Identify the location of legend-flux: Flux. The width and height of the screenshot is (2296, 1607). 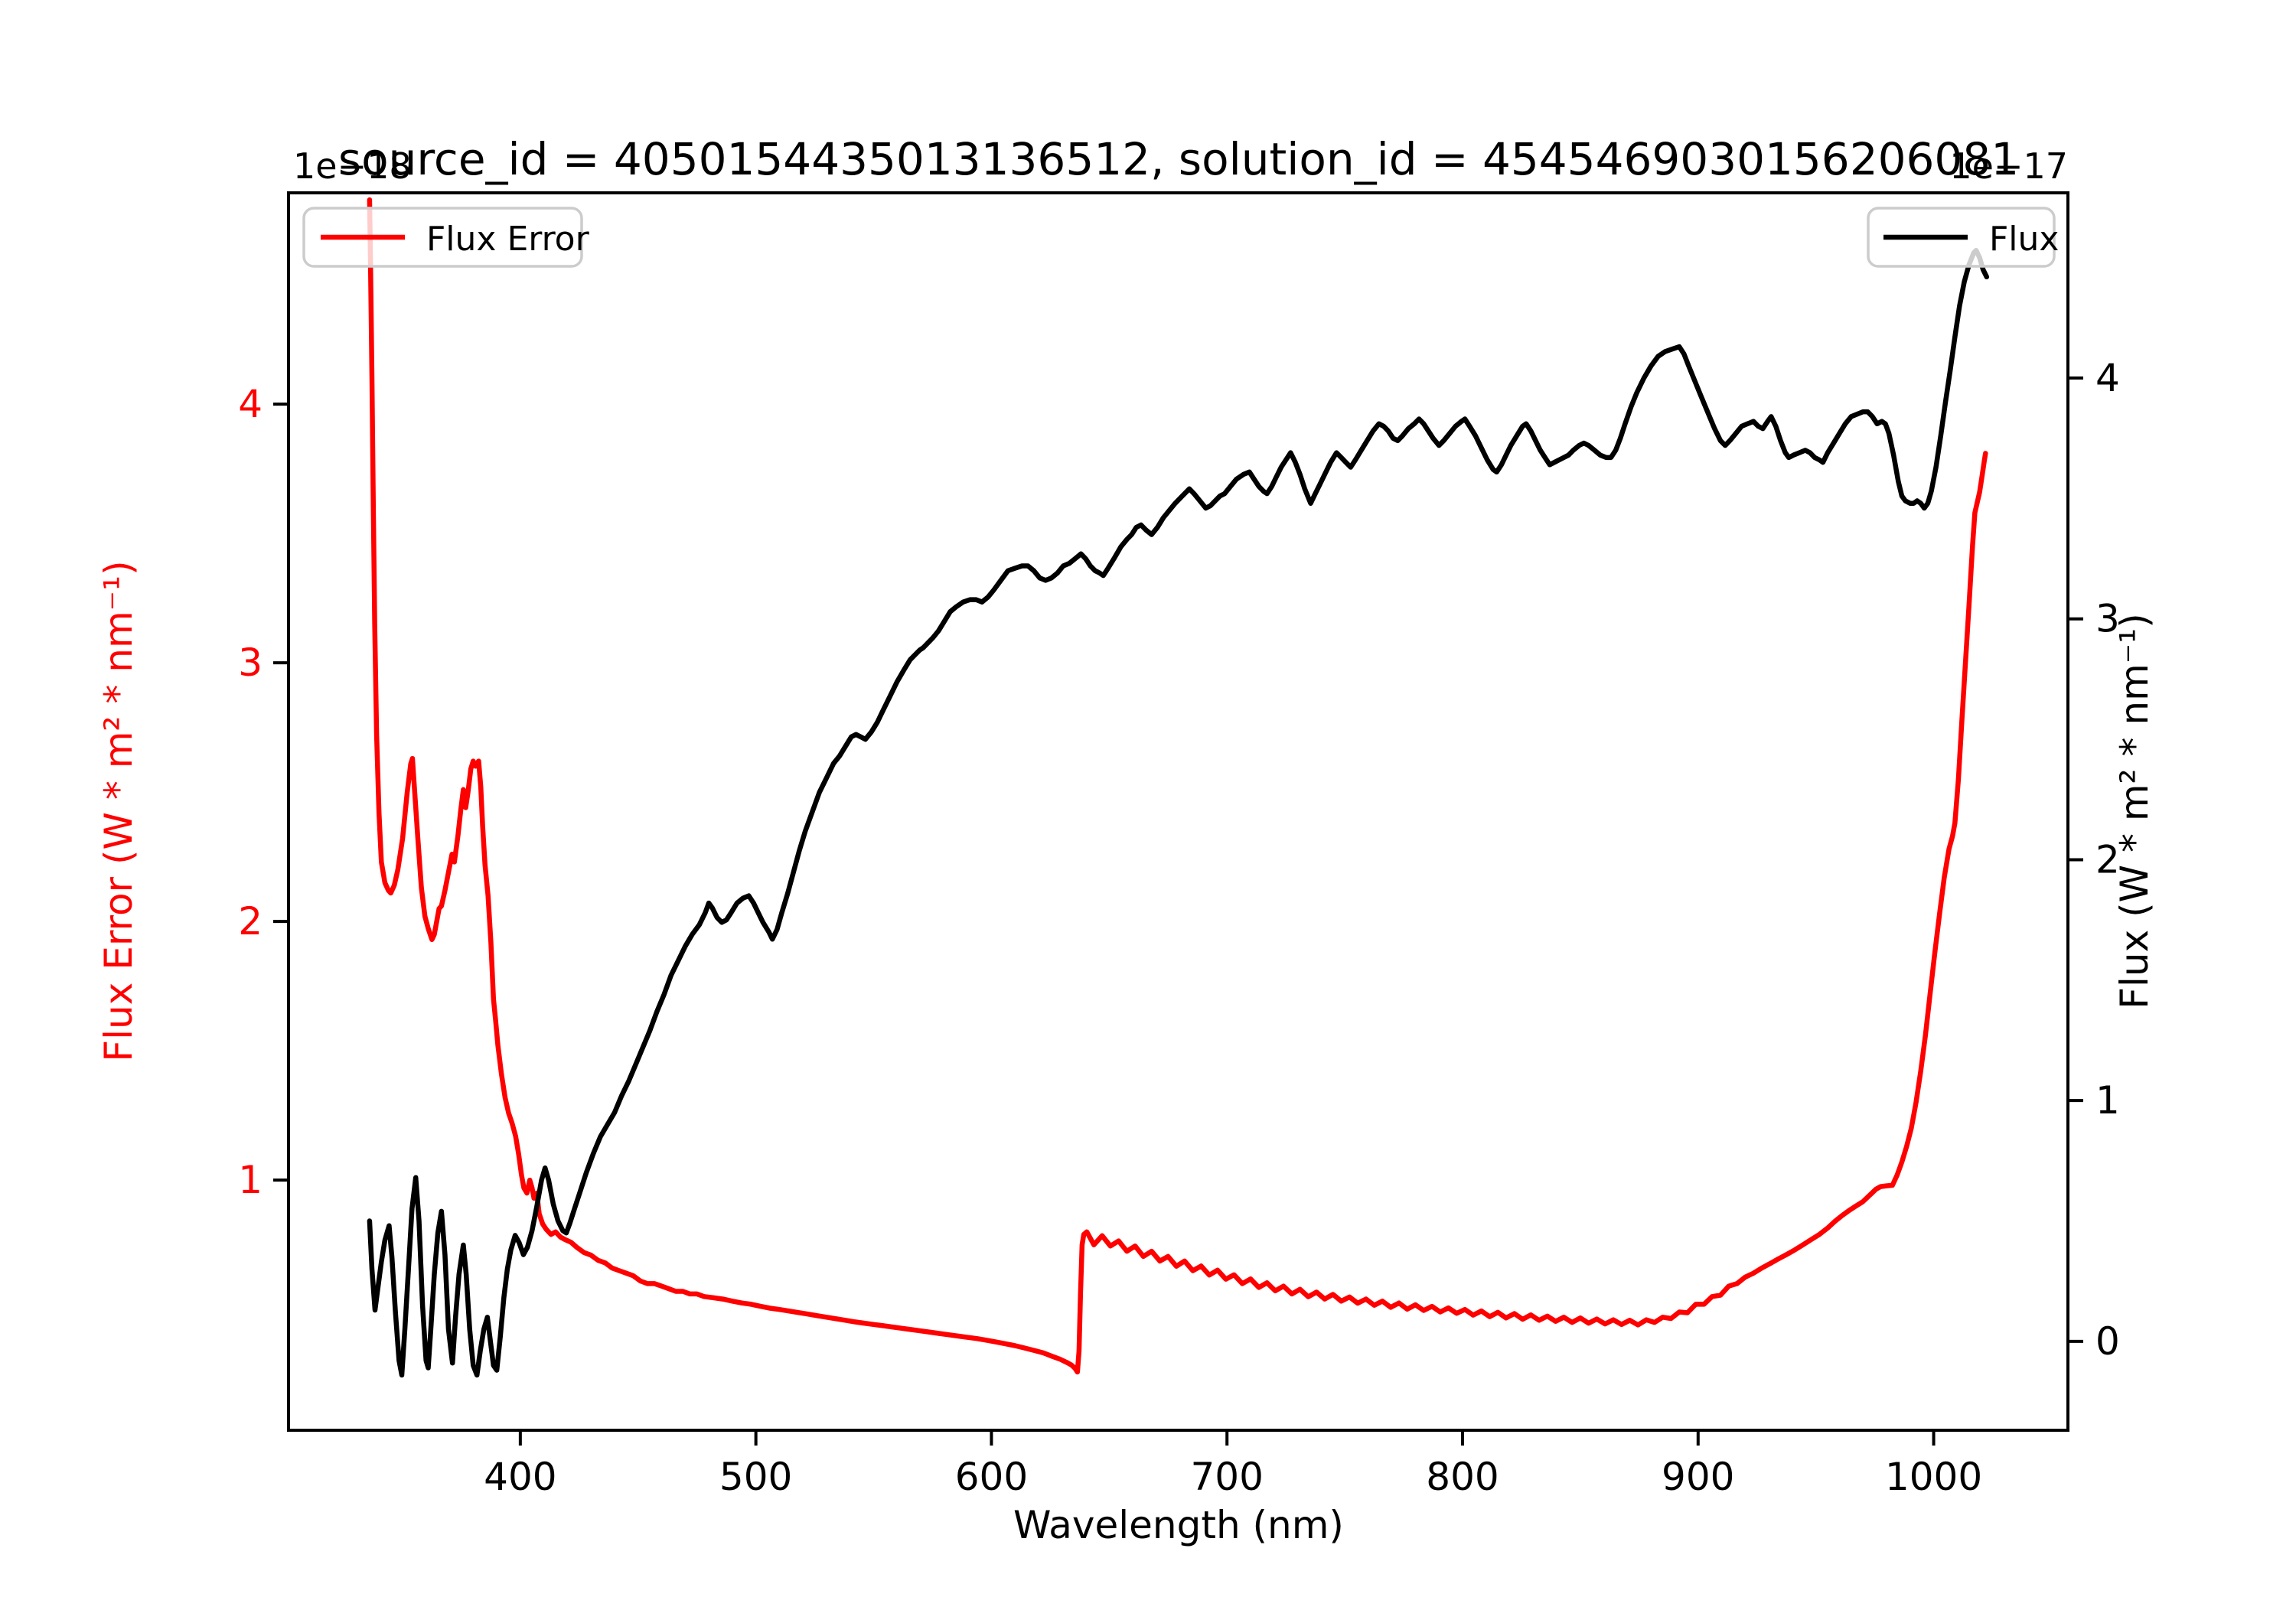
(1963, 237).